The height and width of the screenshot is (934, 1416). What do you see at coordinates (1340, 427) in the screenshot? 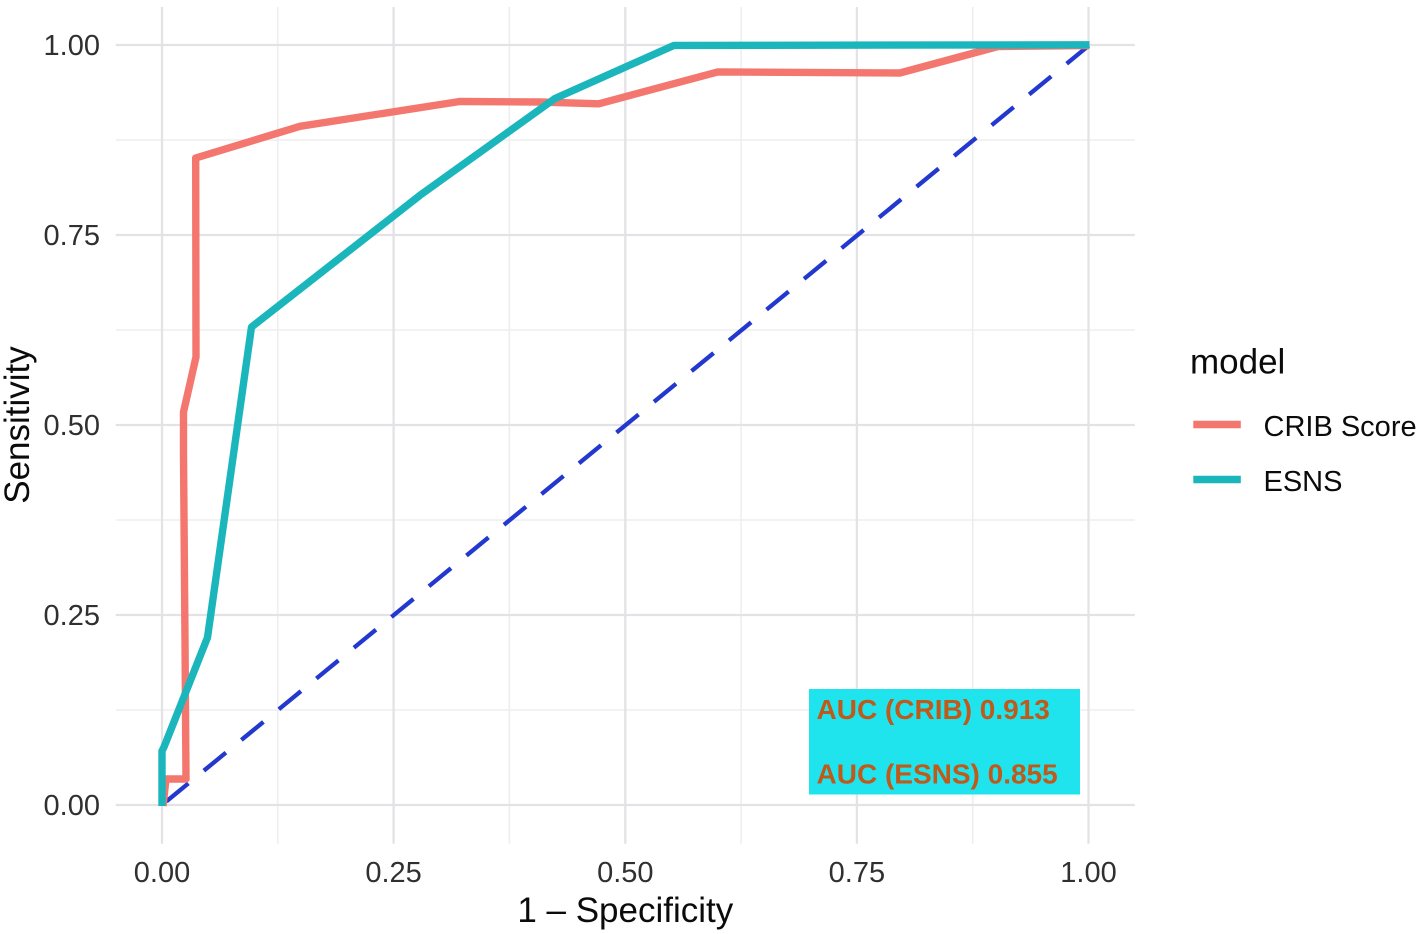
I see `svg-text: CRIB Score` at bounding box center [1340, 427].